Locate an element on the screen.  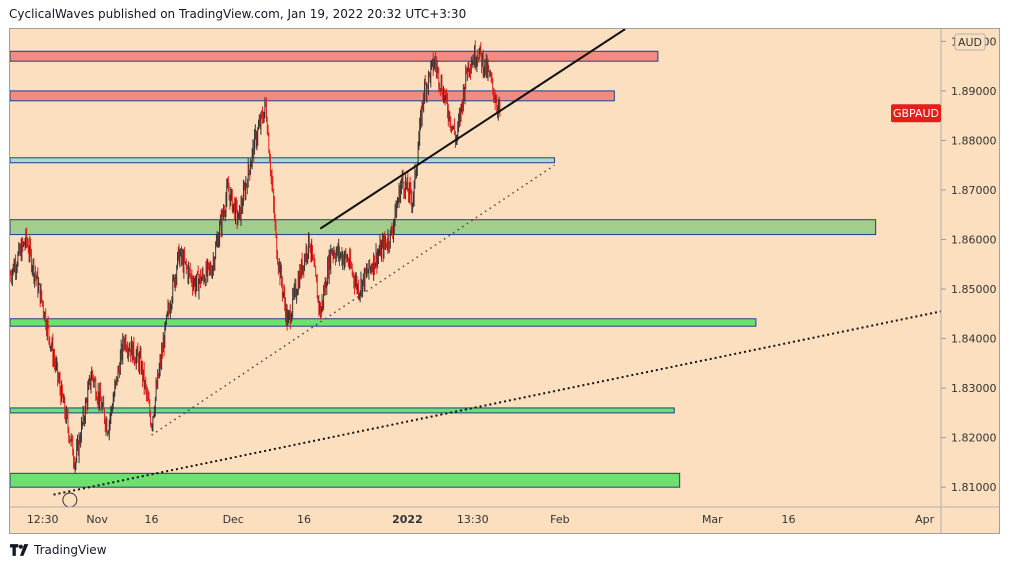
symbol-badge is located at coordinates (916, 113).